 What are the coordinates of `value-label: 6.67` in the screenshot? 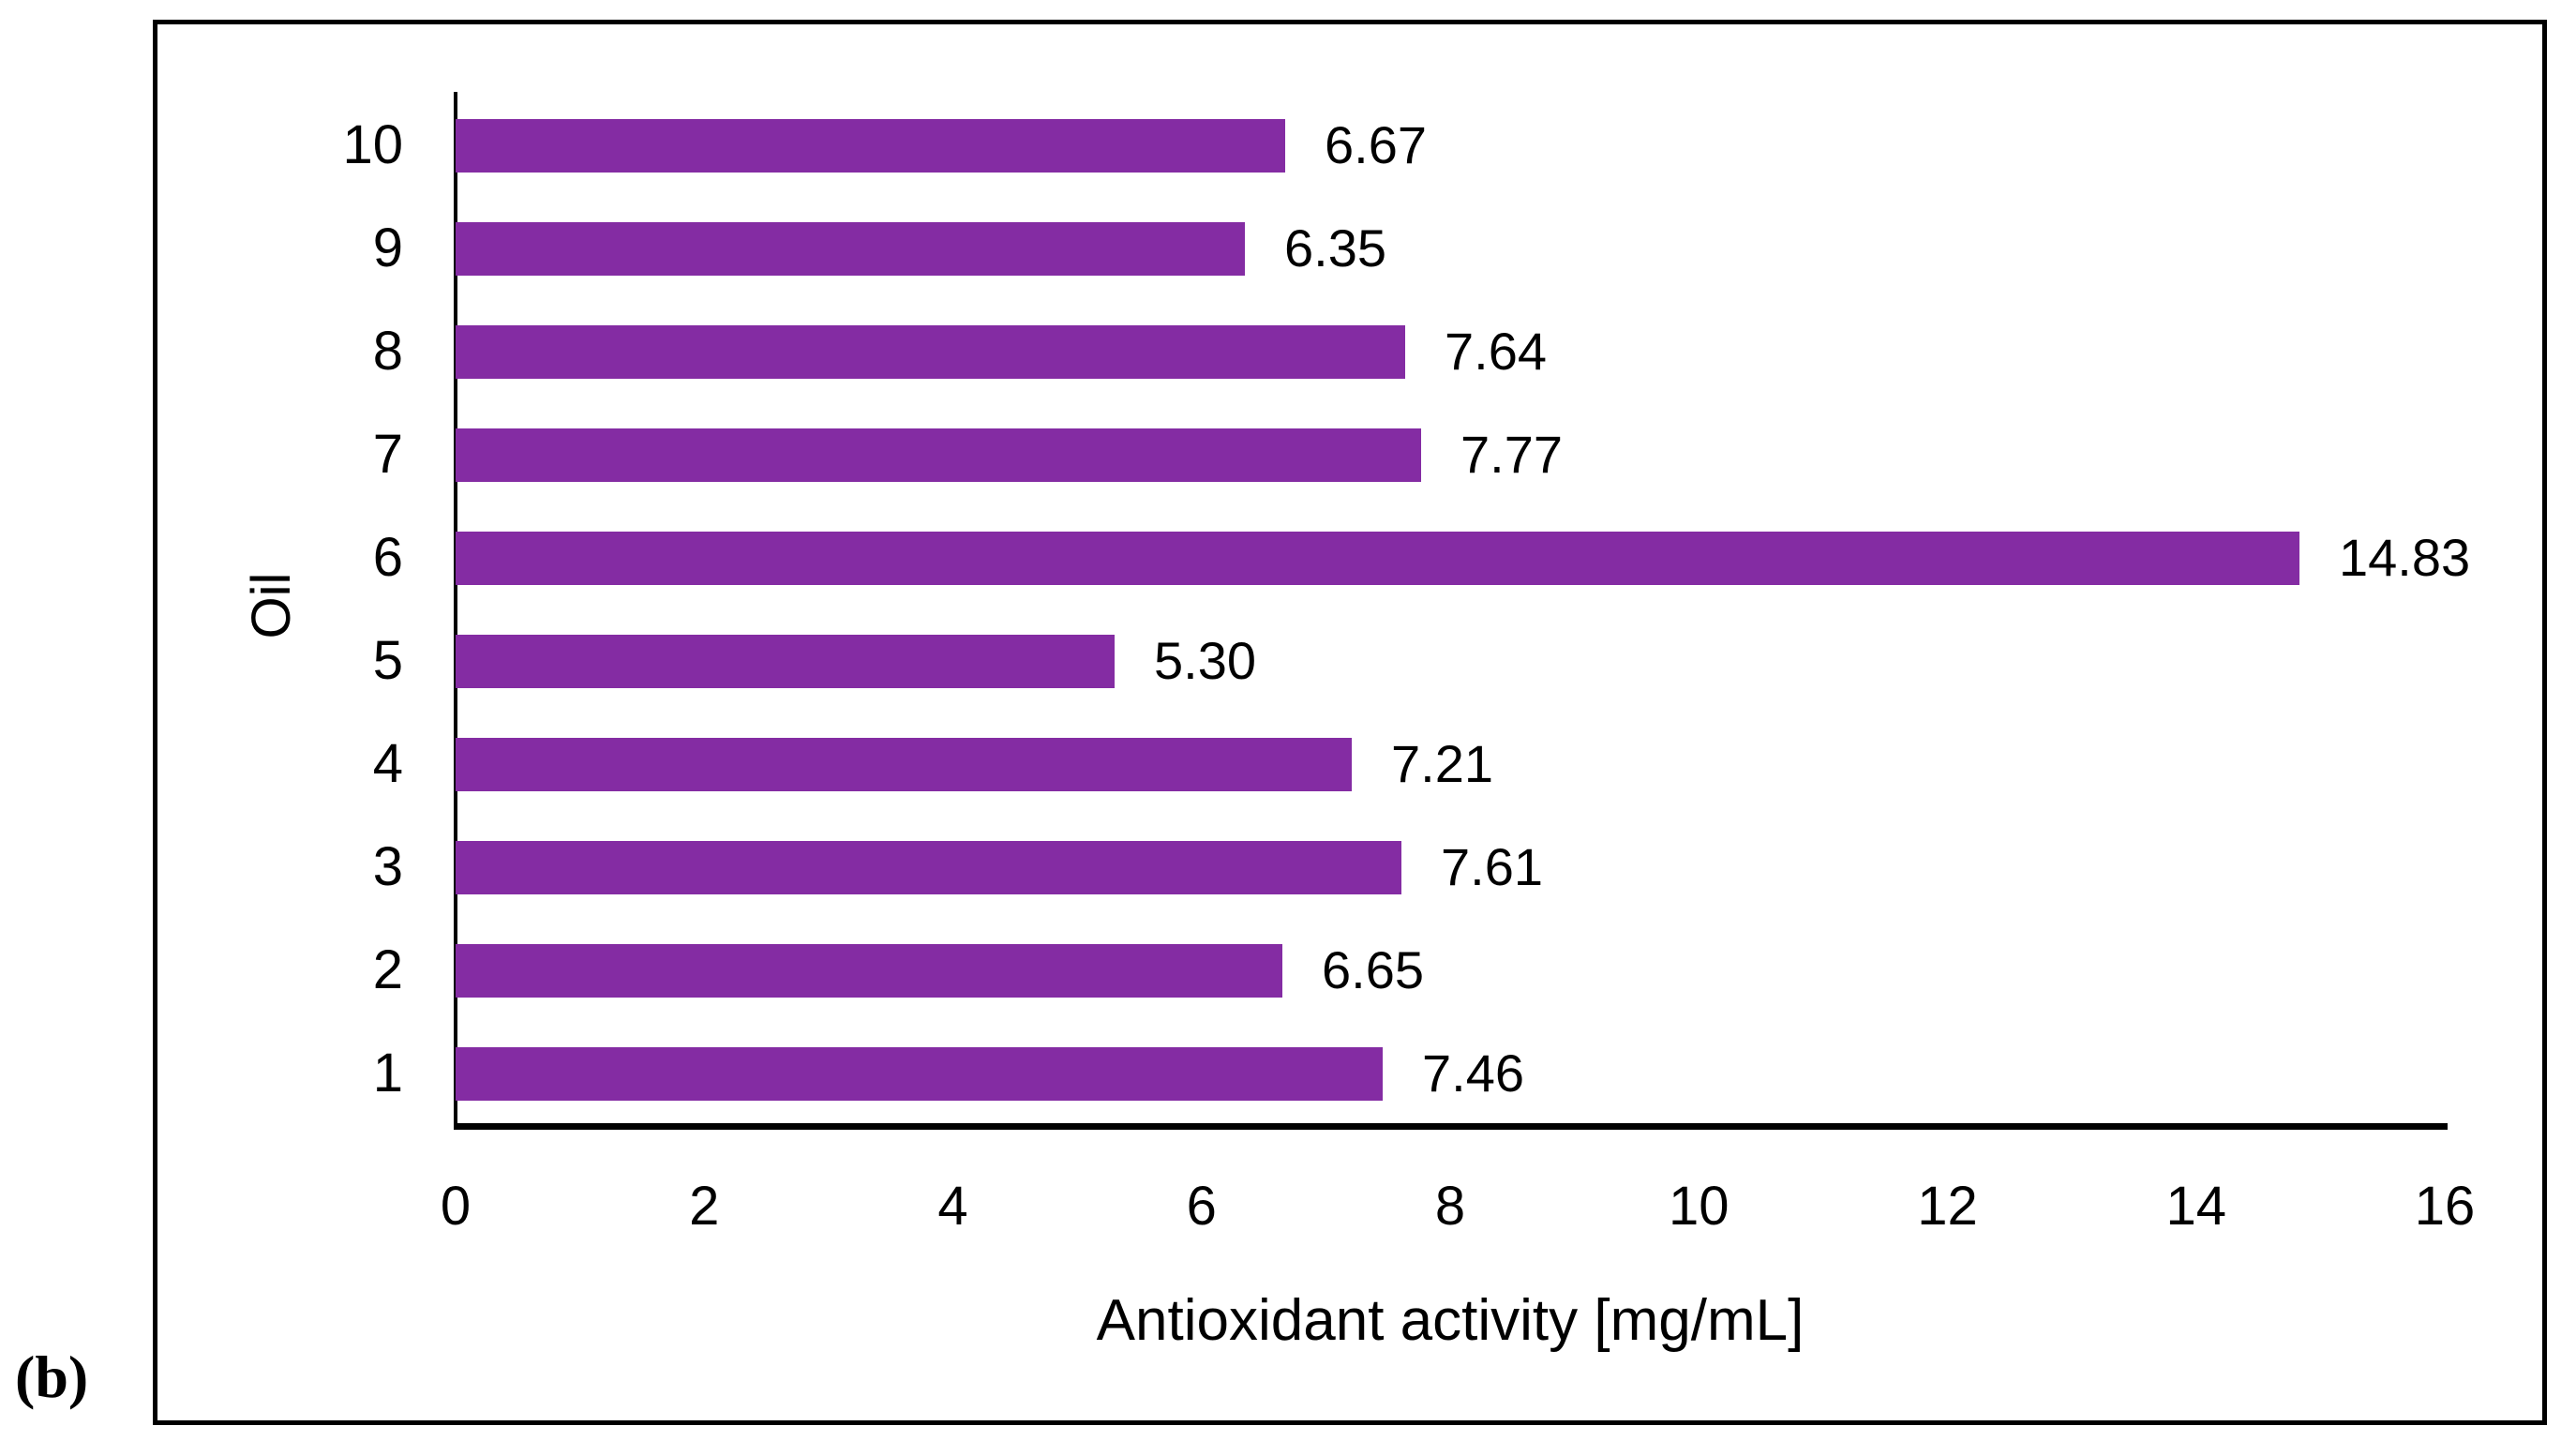 It's located at (1376, 144).